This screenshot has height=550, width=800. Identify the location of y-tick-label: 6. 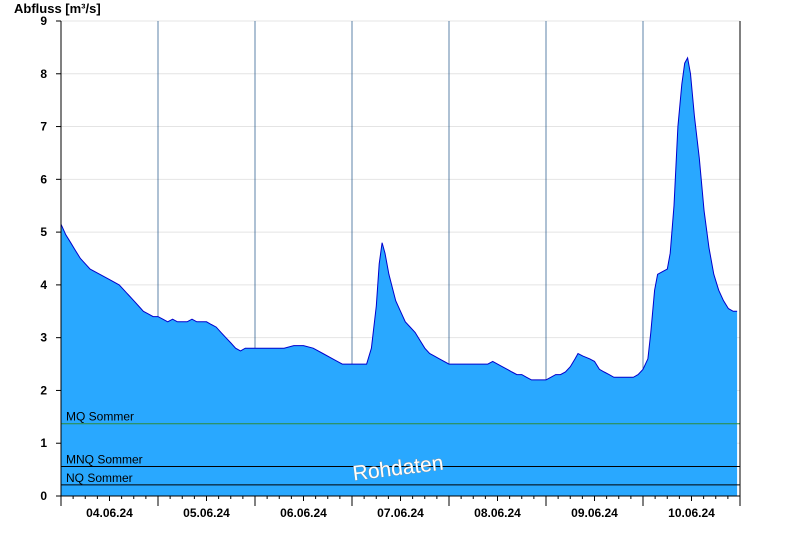
(43, 179).